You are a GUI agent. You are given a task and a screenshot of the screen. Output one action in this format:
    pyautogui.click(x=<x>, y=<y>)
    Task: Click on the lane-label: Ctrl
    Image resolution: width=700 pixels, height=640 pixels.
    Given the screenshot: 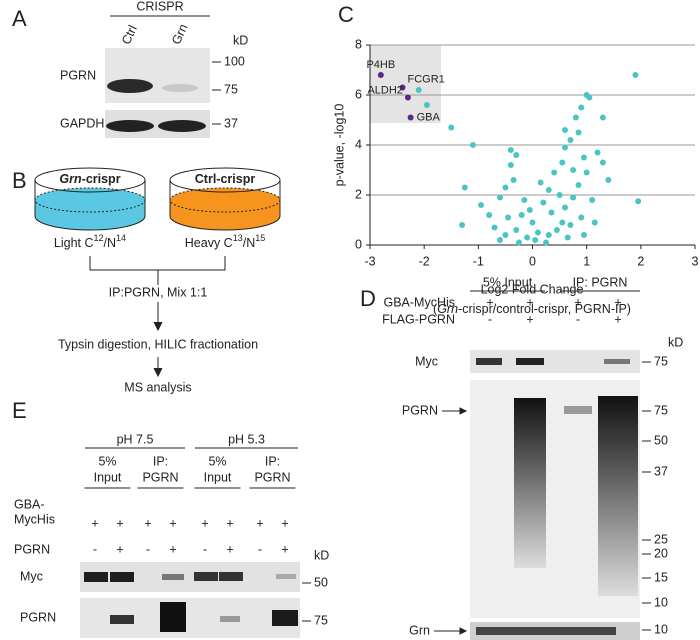 What is the action you would take?
    pyautogui.click(x=129, y=35)
    